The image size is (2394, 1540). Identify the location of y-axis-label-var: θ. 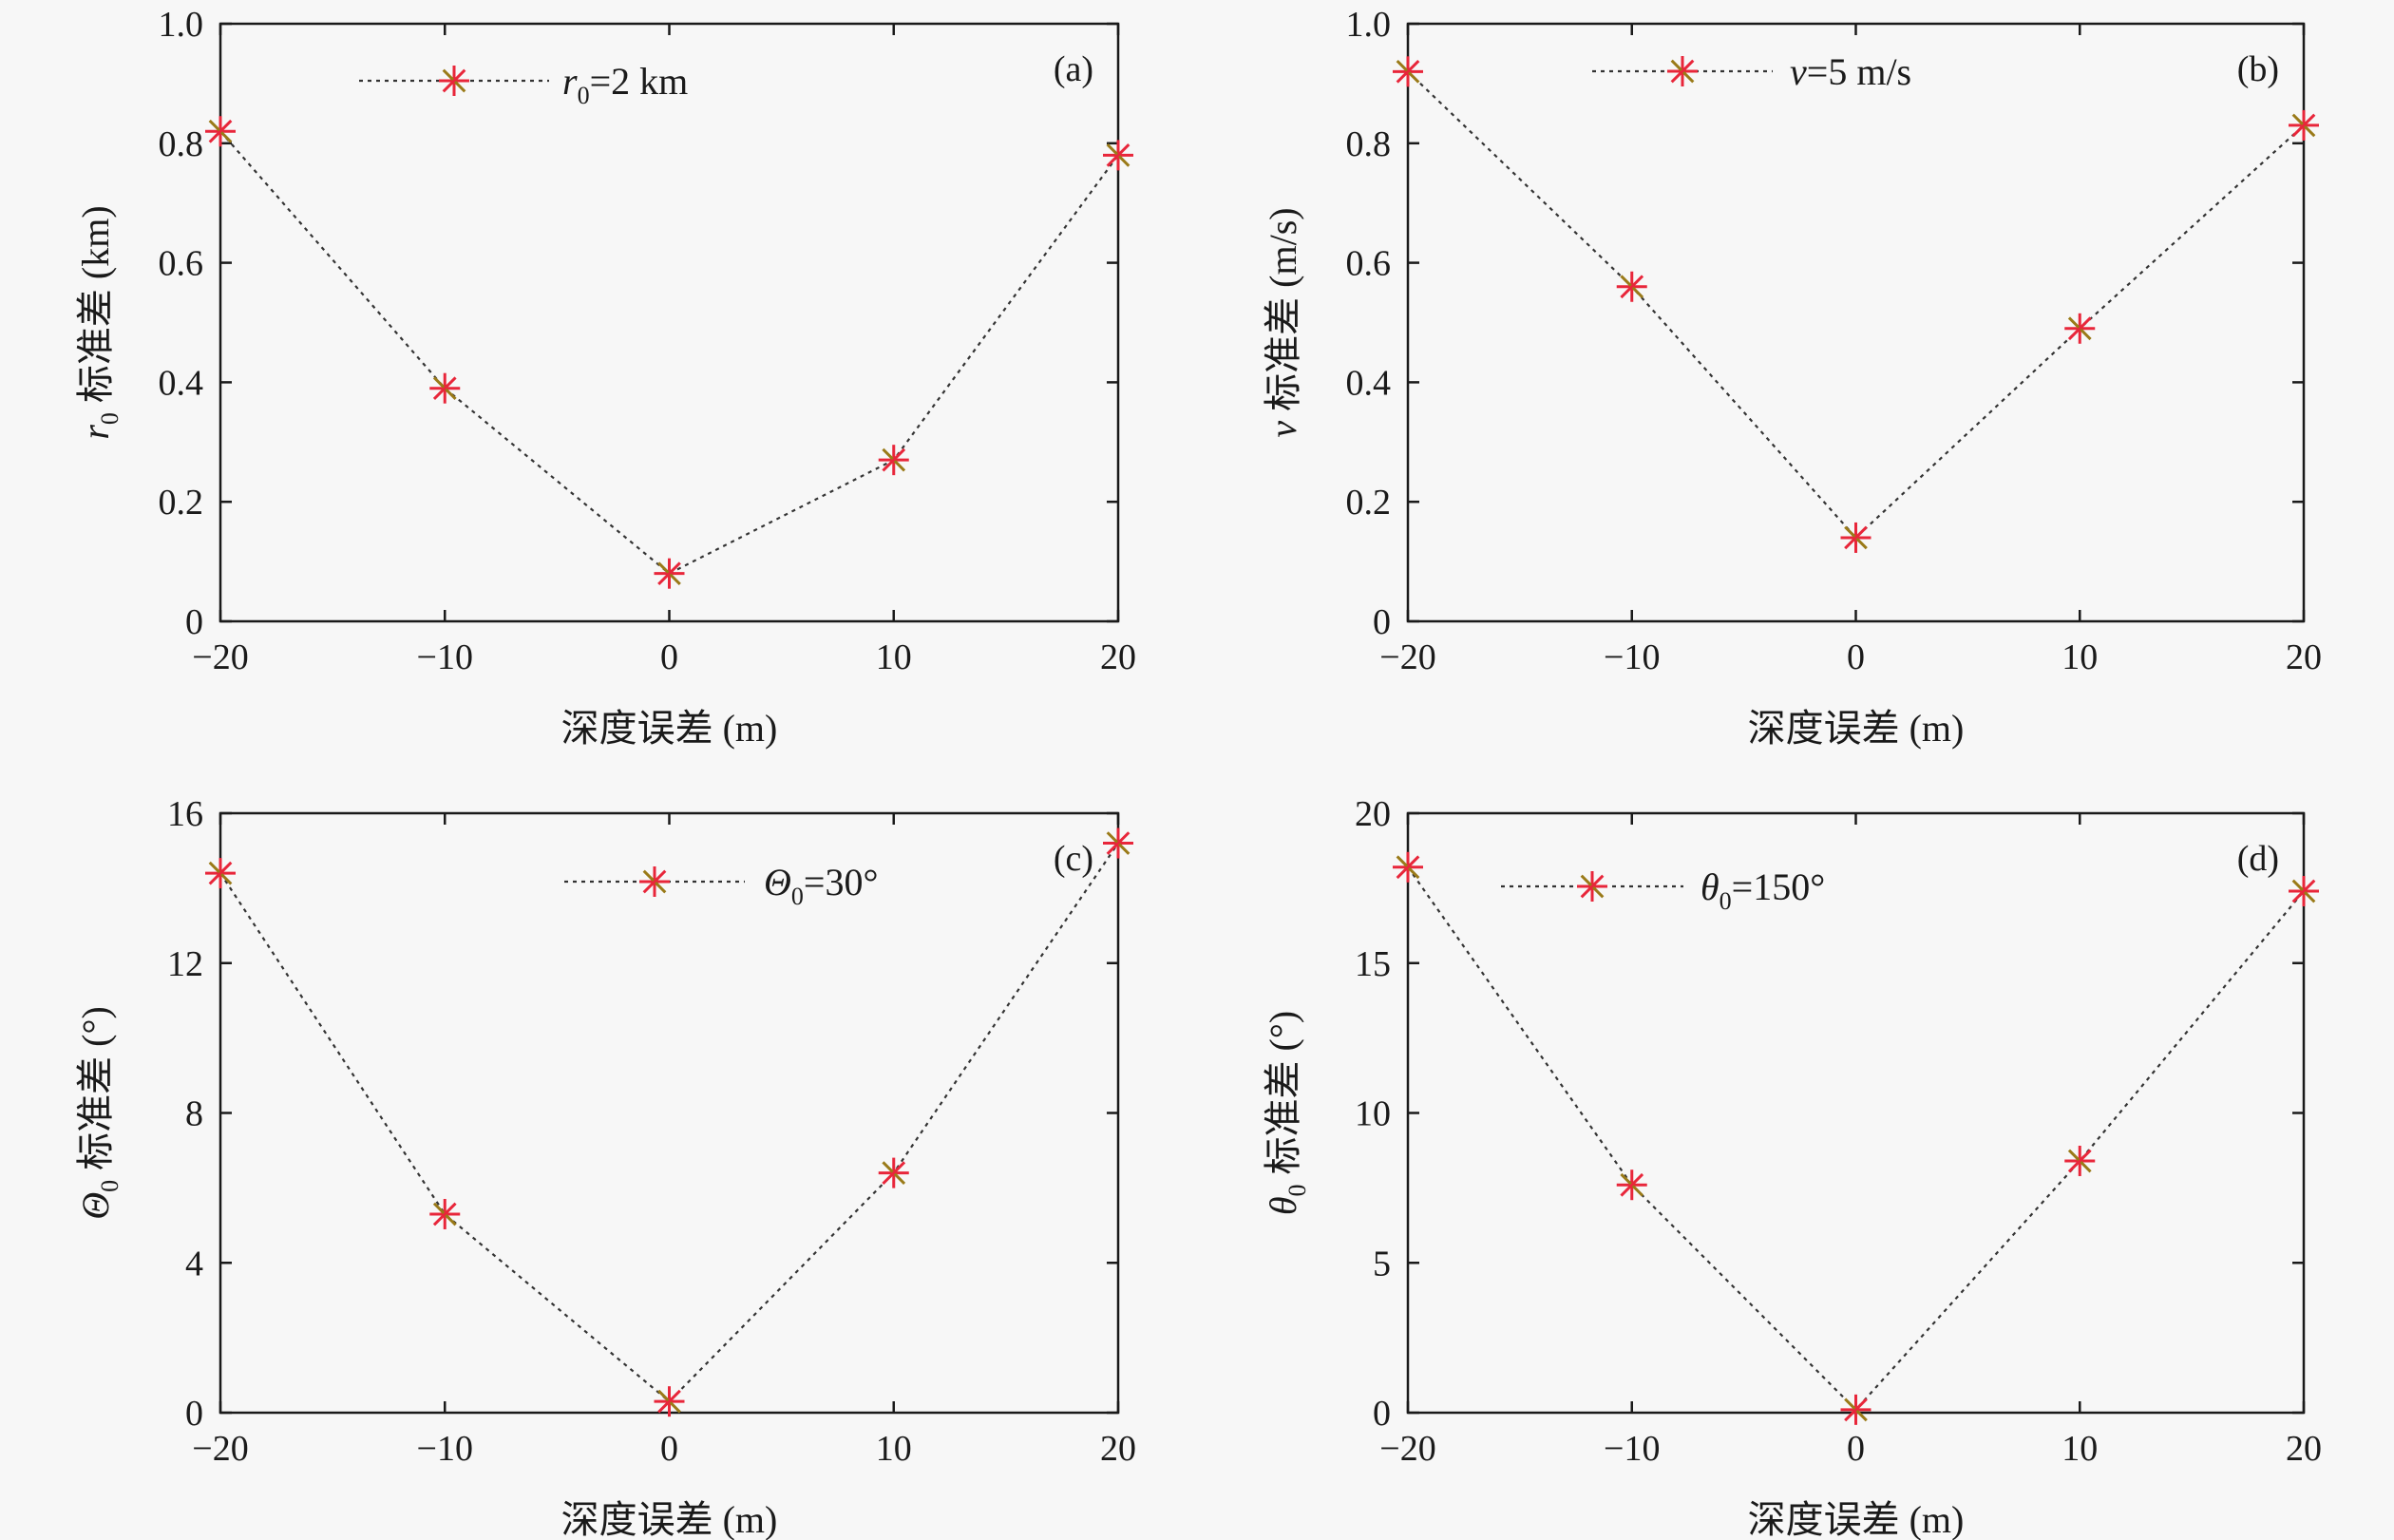
(1283, 1205).